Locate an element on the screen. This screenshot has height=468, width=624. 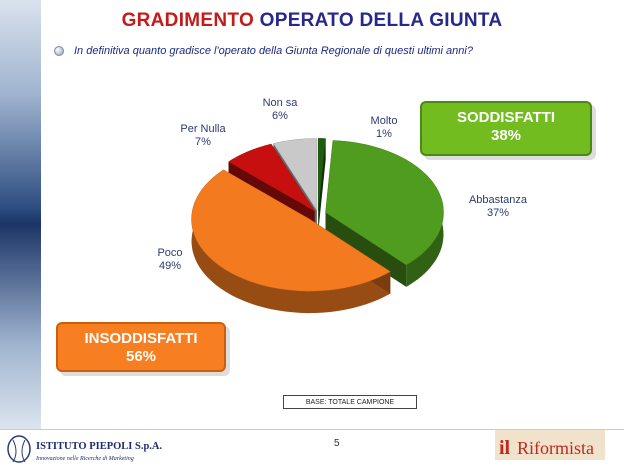
slice-value-abbastanza: 37% is located at coordinates (498, 213).